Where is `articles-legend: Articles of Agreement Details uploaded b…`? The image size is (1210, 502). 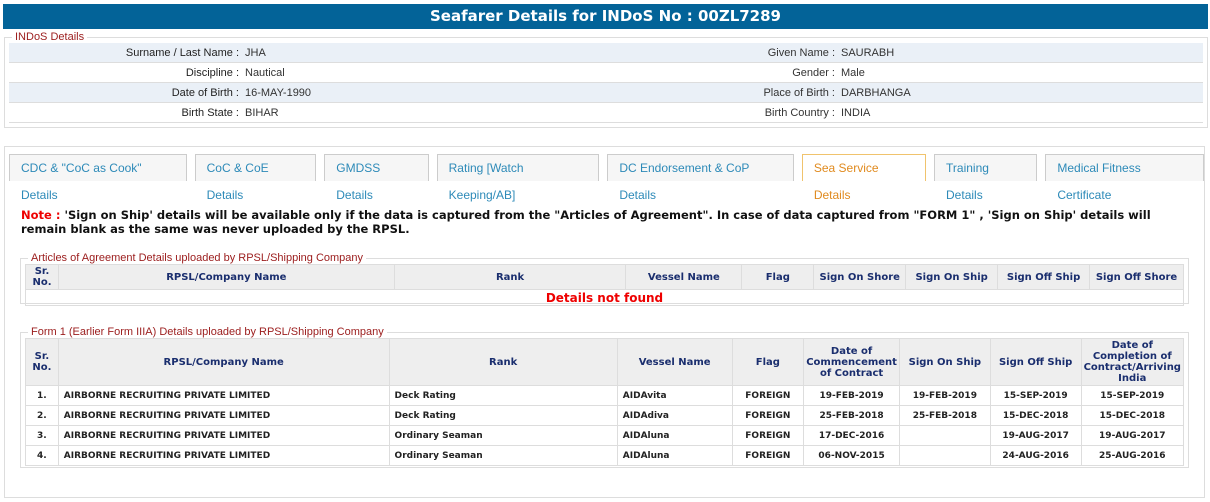
articles-legend: Articles of Agreement Details uploaded b… is located at coordinates (197, 258).